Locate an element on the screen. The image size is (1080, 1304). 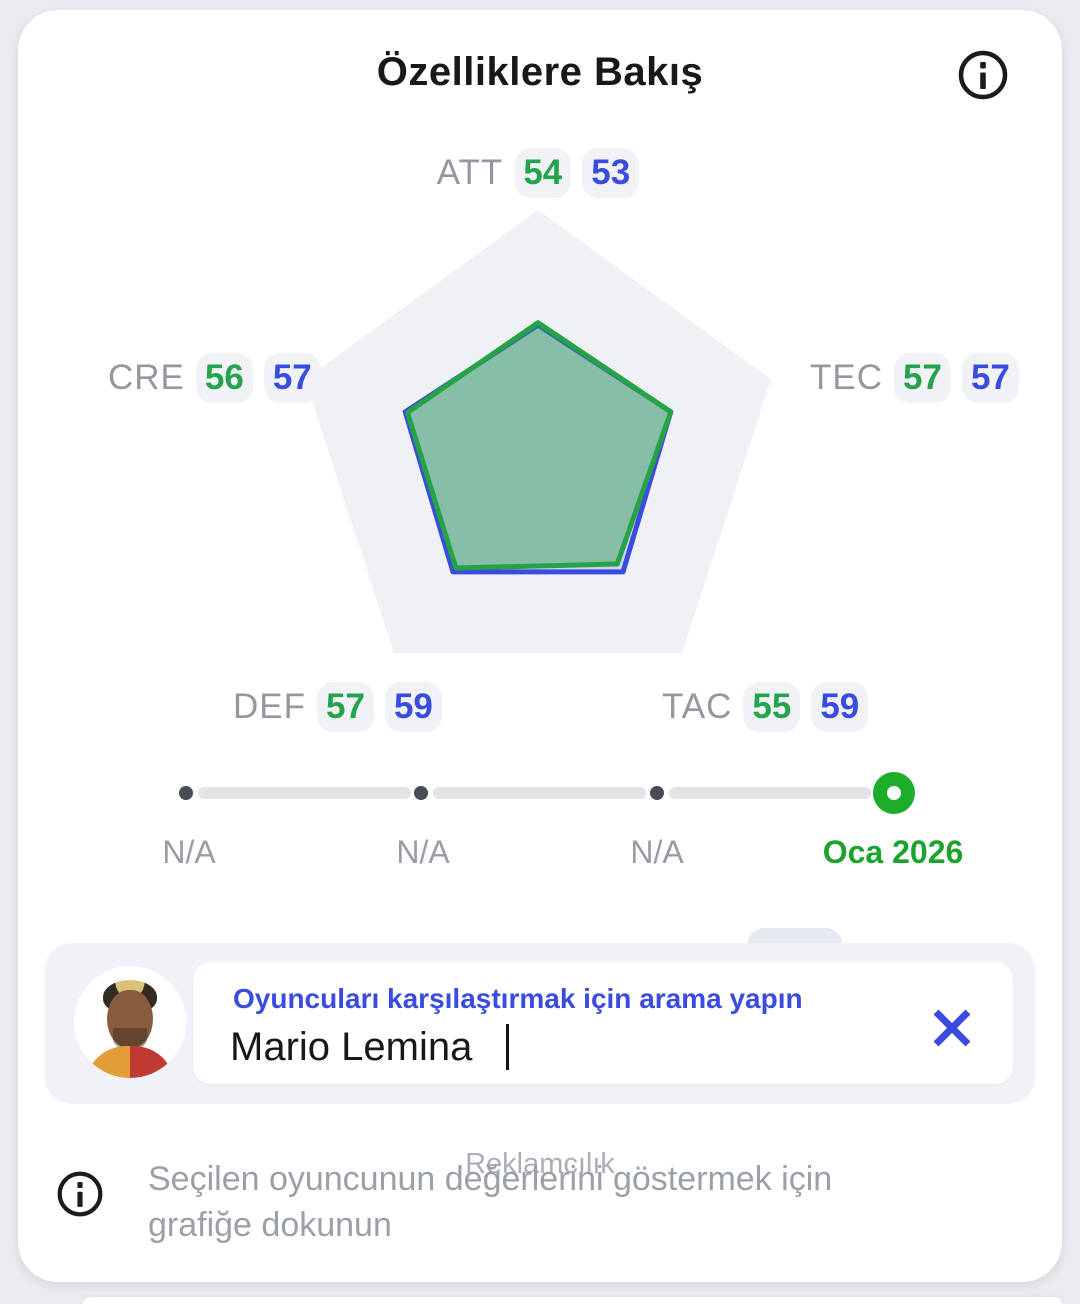
axis-label: TEC is located at coordinates (846, 377).